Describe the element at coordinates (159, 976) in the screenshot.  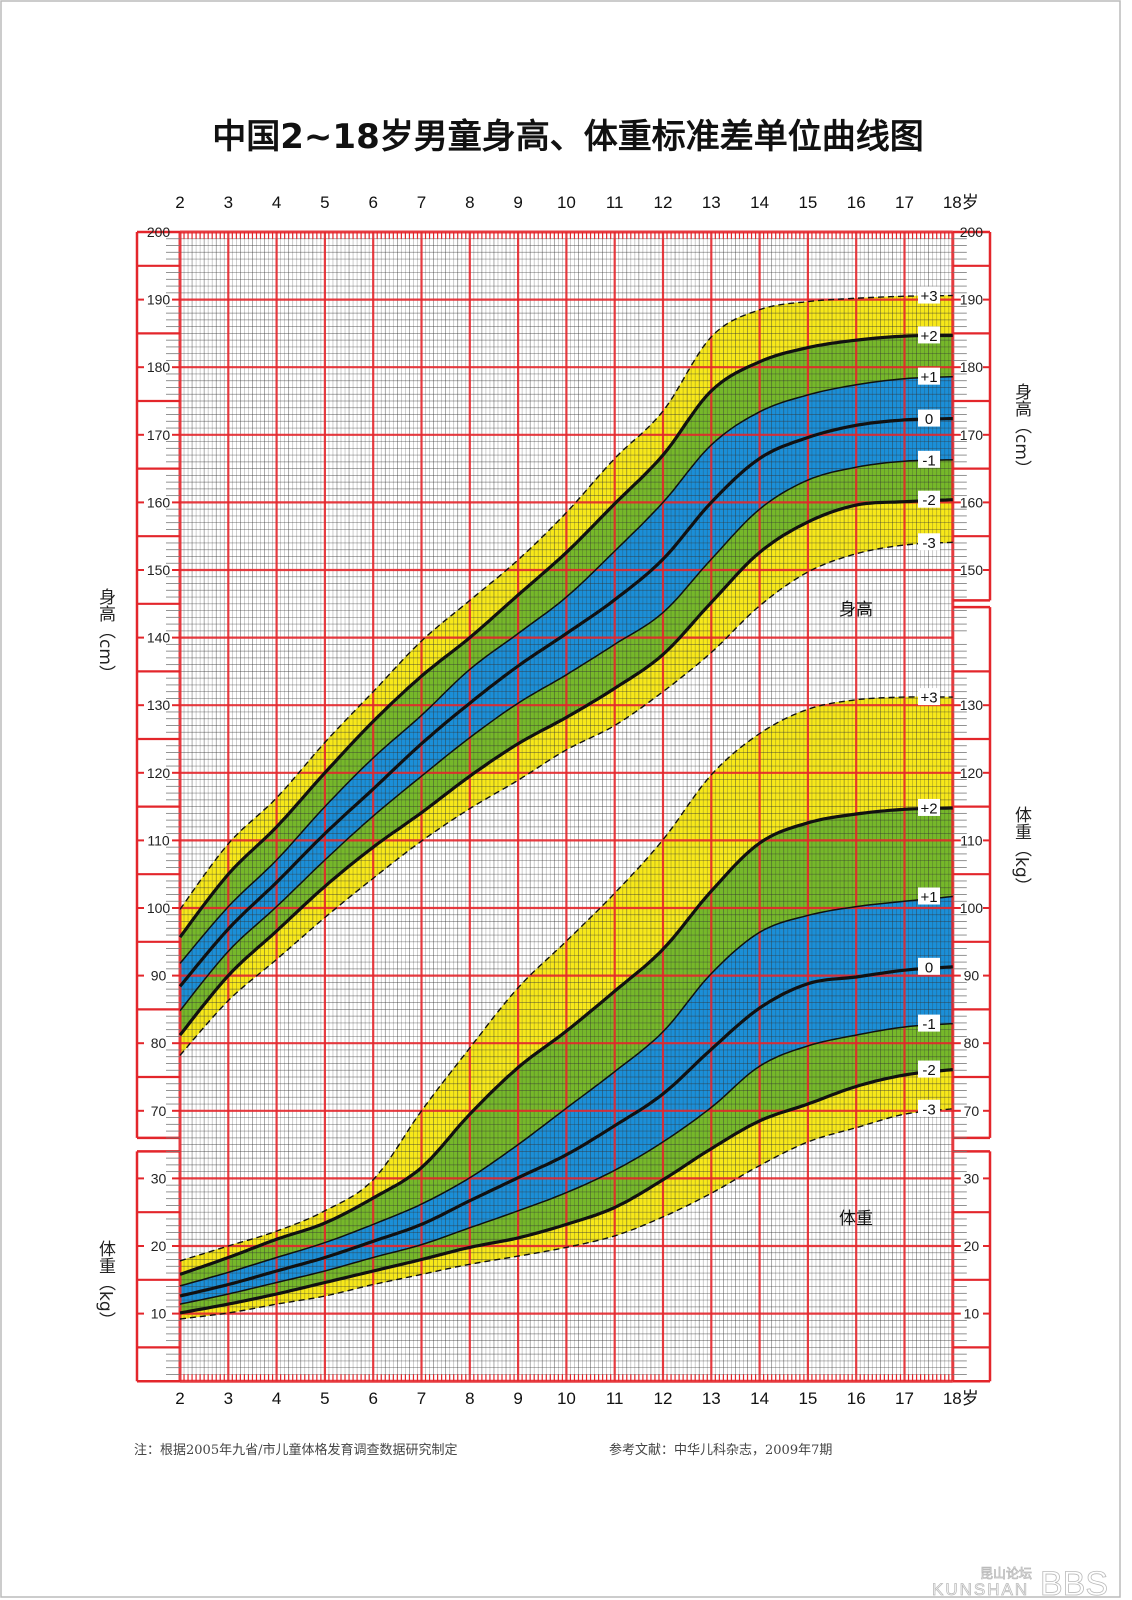
I see `left-axis-tick-label: 90` at that location.